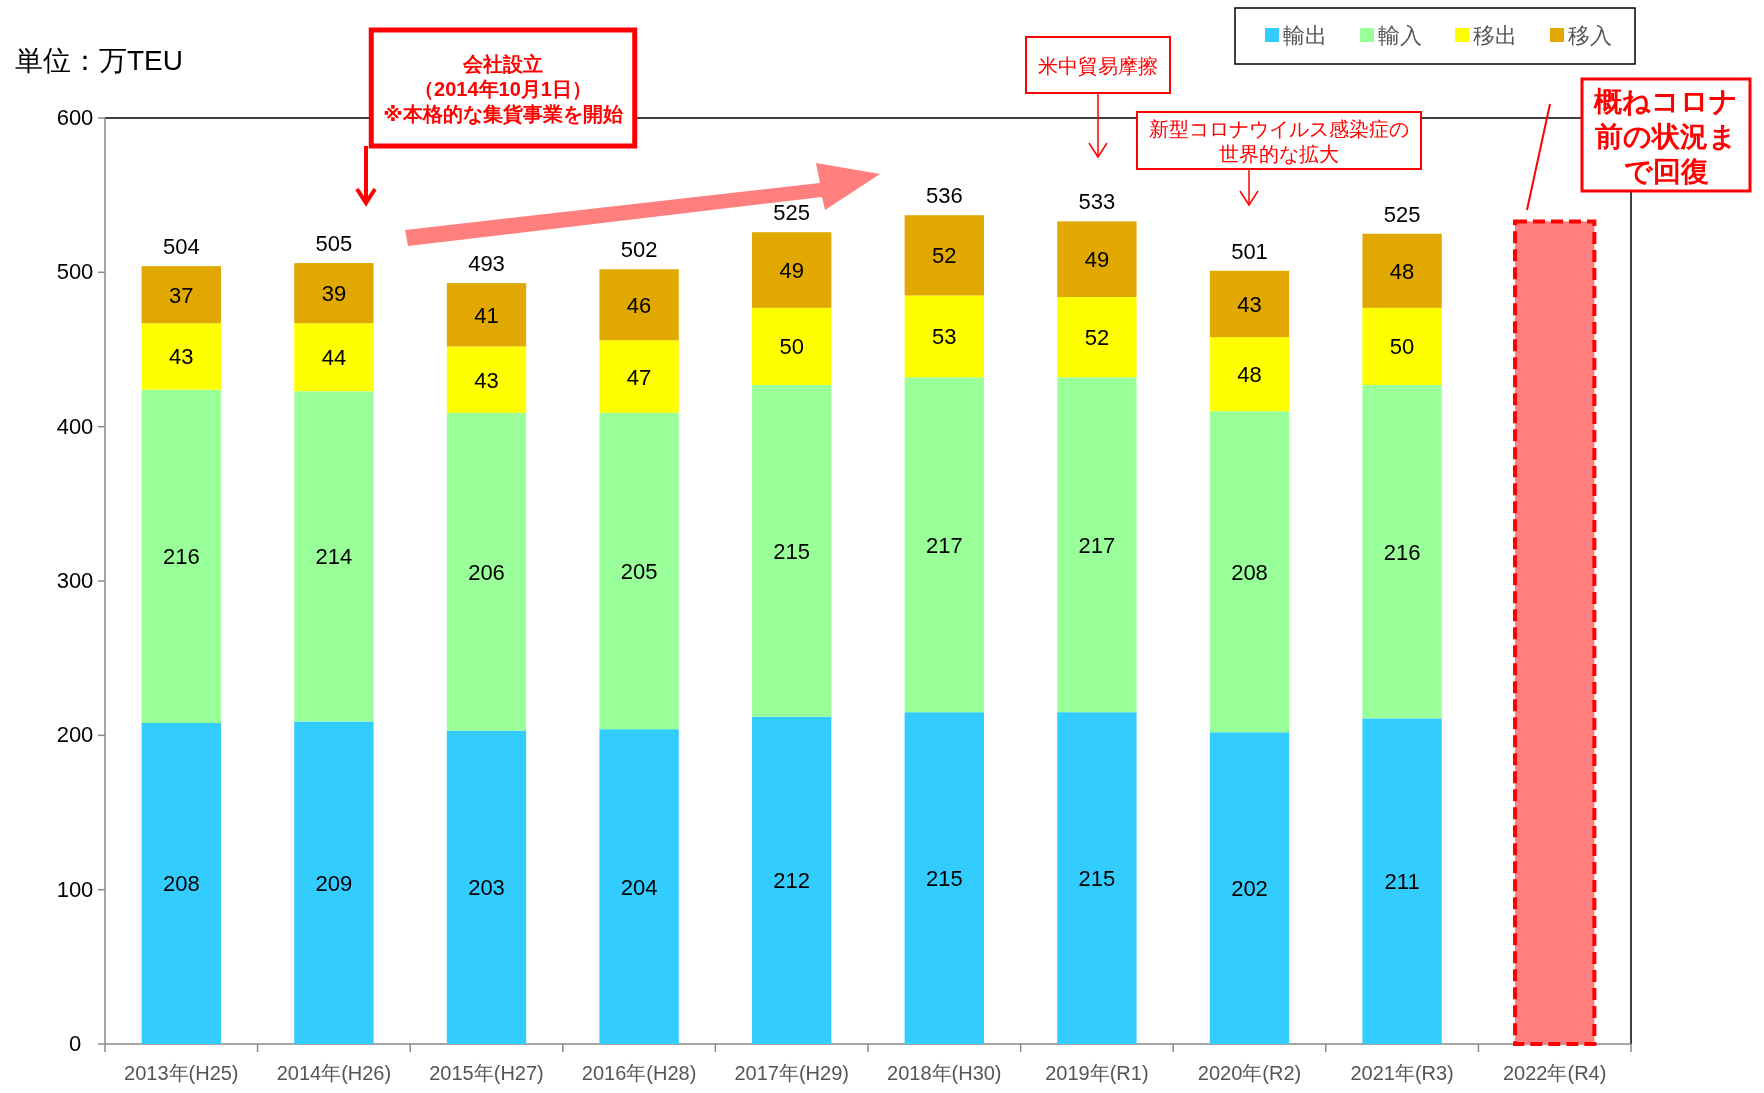  Describe the element at coordinates (486, 315) in the screenshot. I see `data-label: 41` at that location.